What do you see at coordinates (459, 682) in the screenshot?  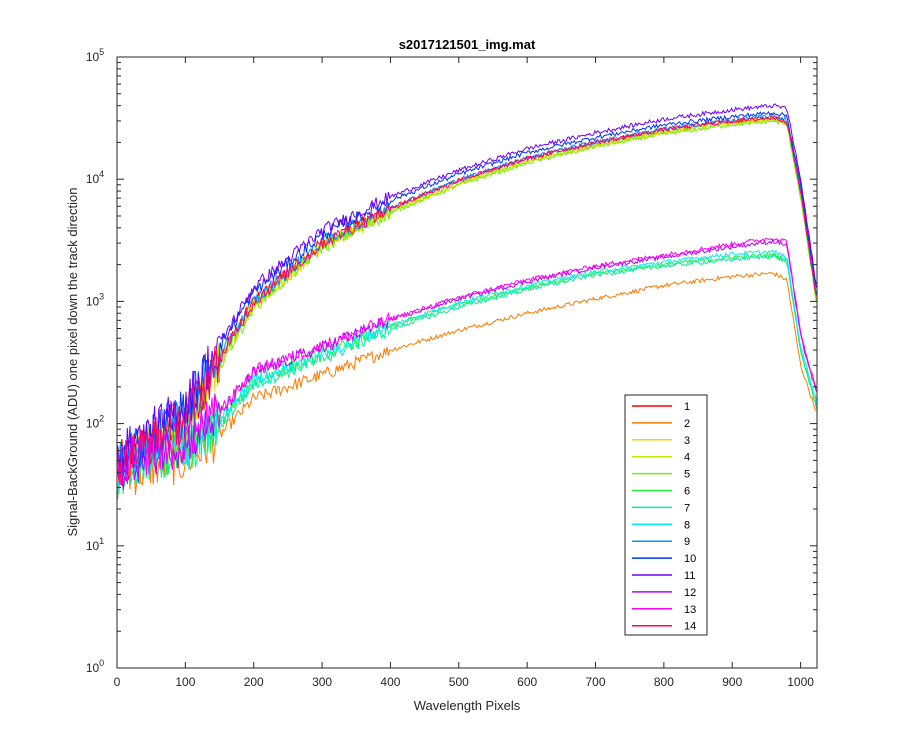 I see `x-tick-label: 500` at bounding box center [459, 682].